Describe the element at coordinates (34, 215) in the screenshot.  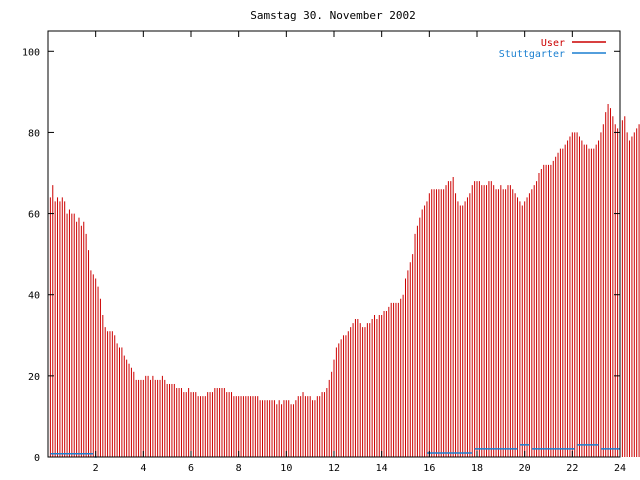
I see `y-tick-label: 60` at that location.